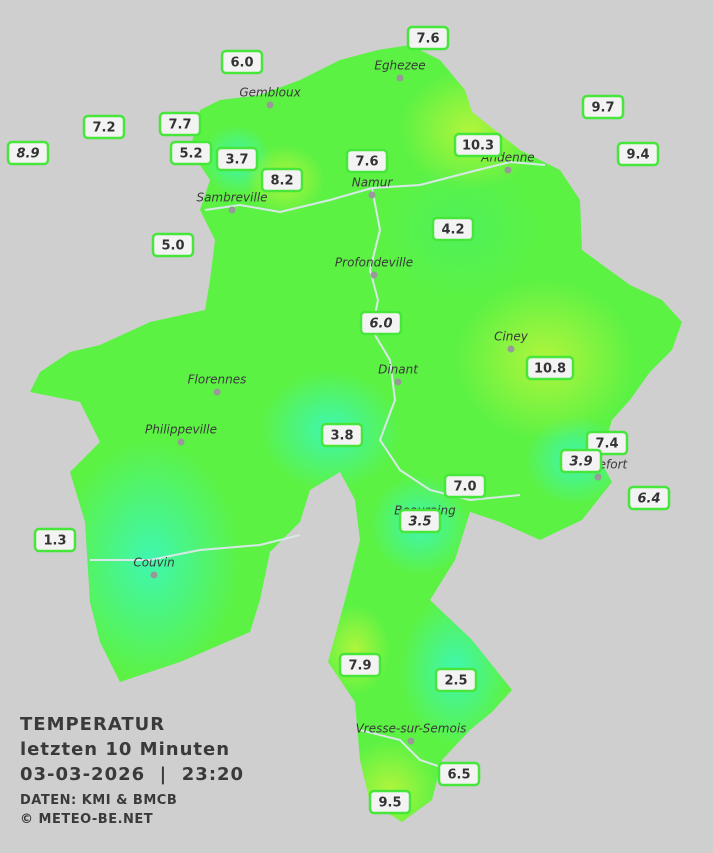 This screenshot has width=713, height=853. Describe the element at coordinates (125, 749) in the screenshot. I see `title-line: letzten 10 Minuten` at that location.